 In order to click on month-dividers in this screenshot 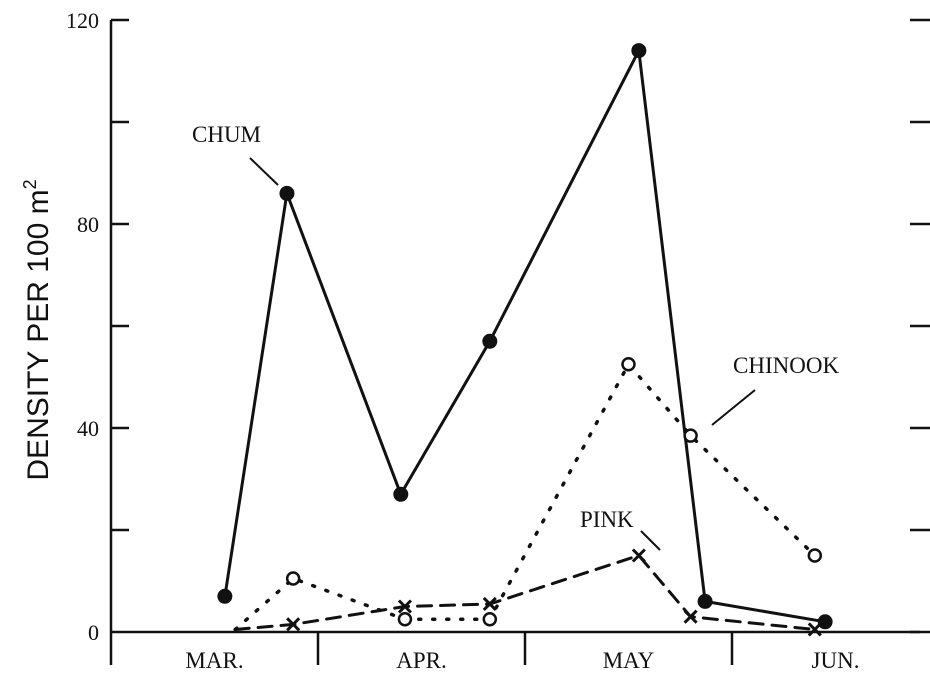, I will do `click(421, 648)`.